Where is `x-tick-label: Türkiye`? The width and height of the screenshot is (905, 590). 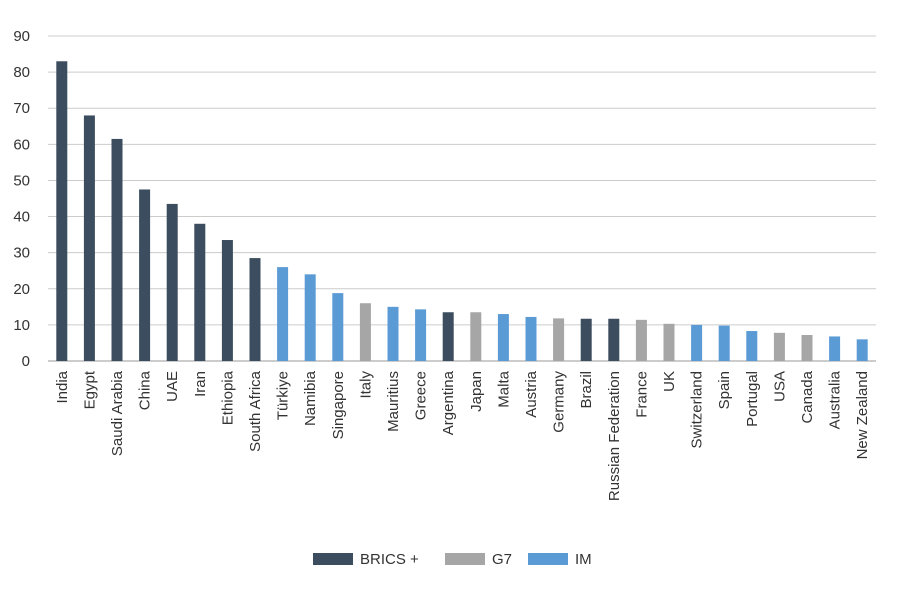 x-tick-label: Türkiye is located at coordinates (283, 395).